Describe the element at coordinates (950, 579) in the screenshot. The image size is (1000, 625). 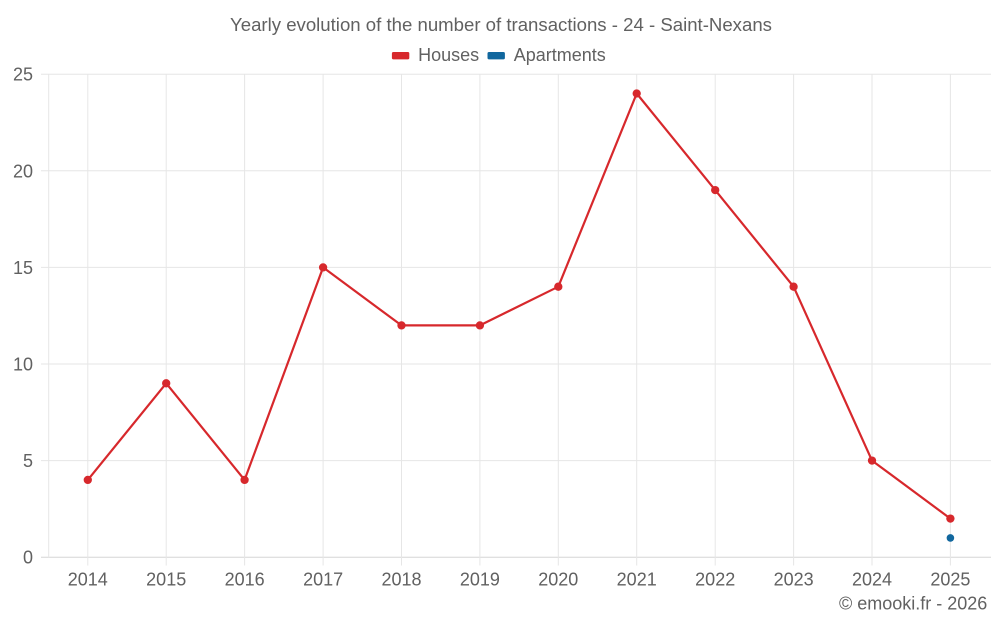
I see `svg-text: 2025` at that location.